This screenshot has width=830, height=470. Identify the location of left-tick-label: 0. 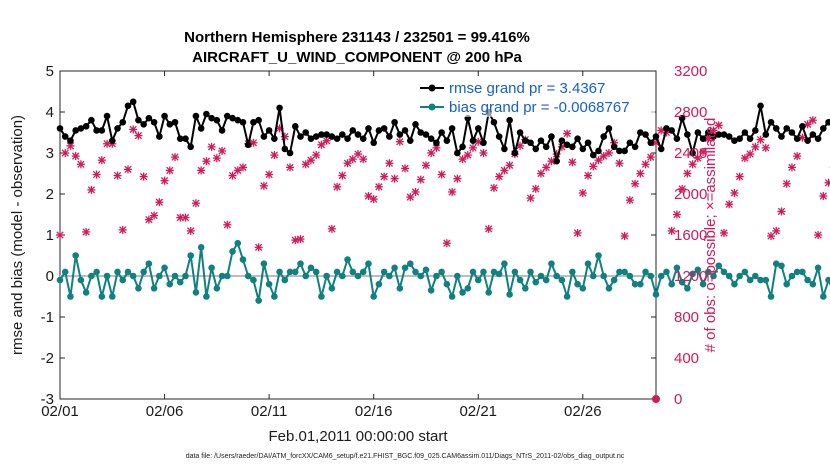
(50, 276).